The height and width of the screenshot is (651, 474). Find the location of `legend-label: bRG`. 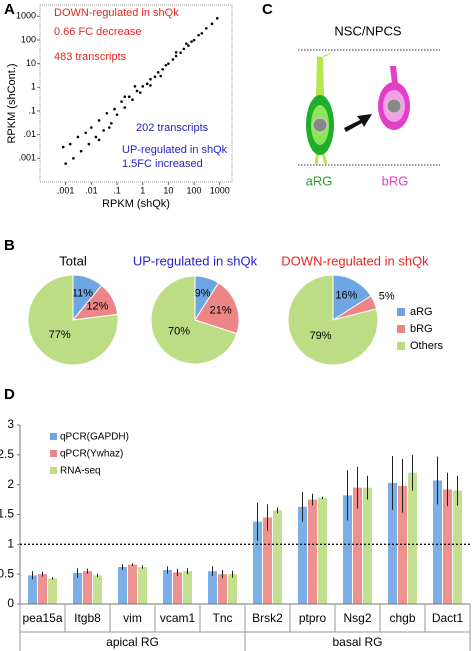

legend-label: bRG is located at coordinates (421, 329).